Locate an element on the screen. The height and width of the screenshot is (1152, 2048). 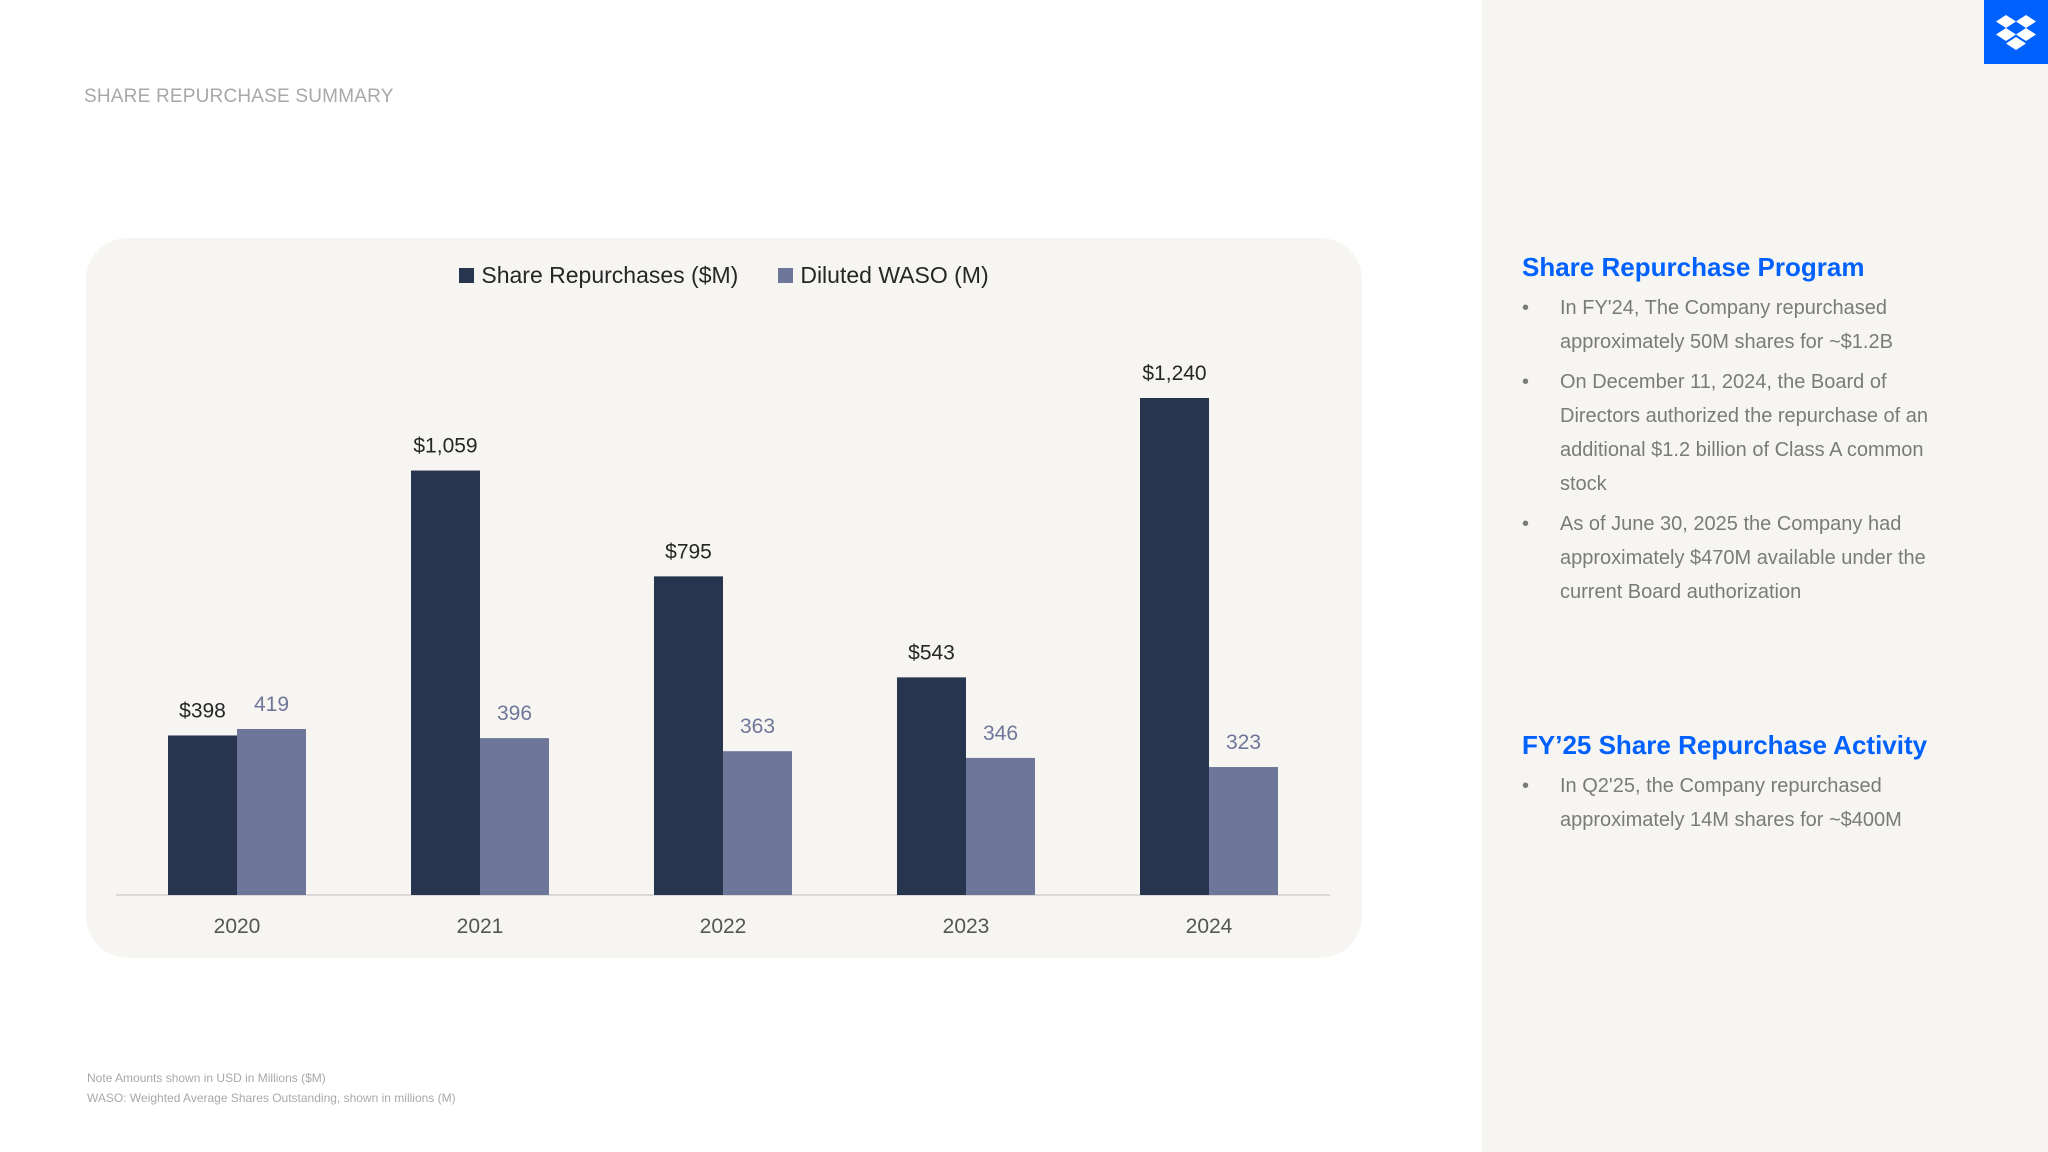
legend-swatch-repurchases is located at coordinates (467, 275).